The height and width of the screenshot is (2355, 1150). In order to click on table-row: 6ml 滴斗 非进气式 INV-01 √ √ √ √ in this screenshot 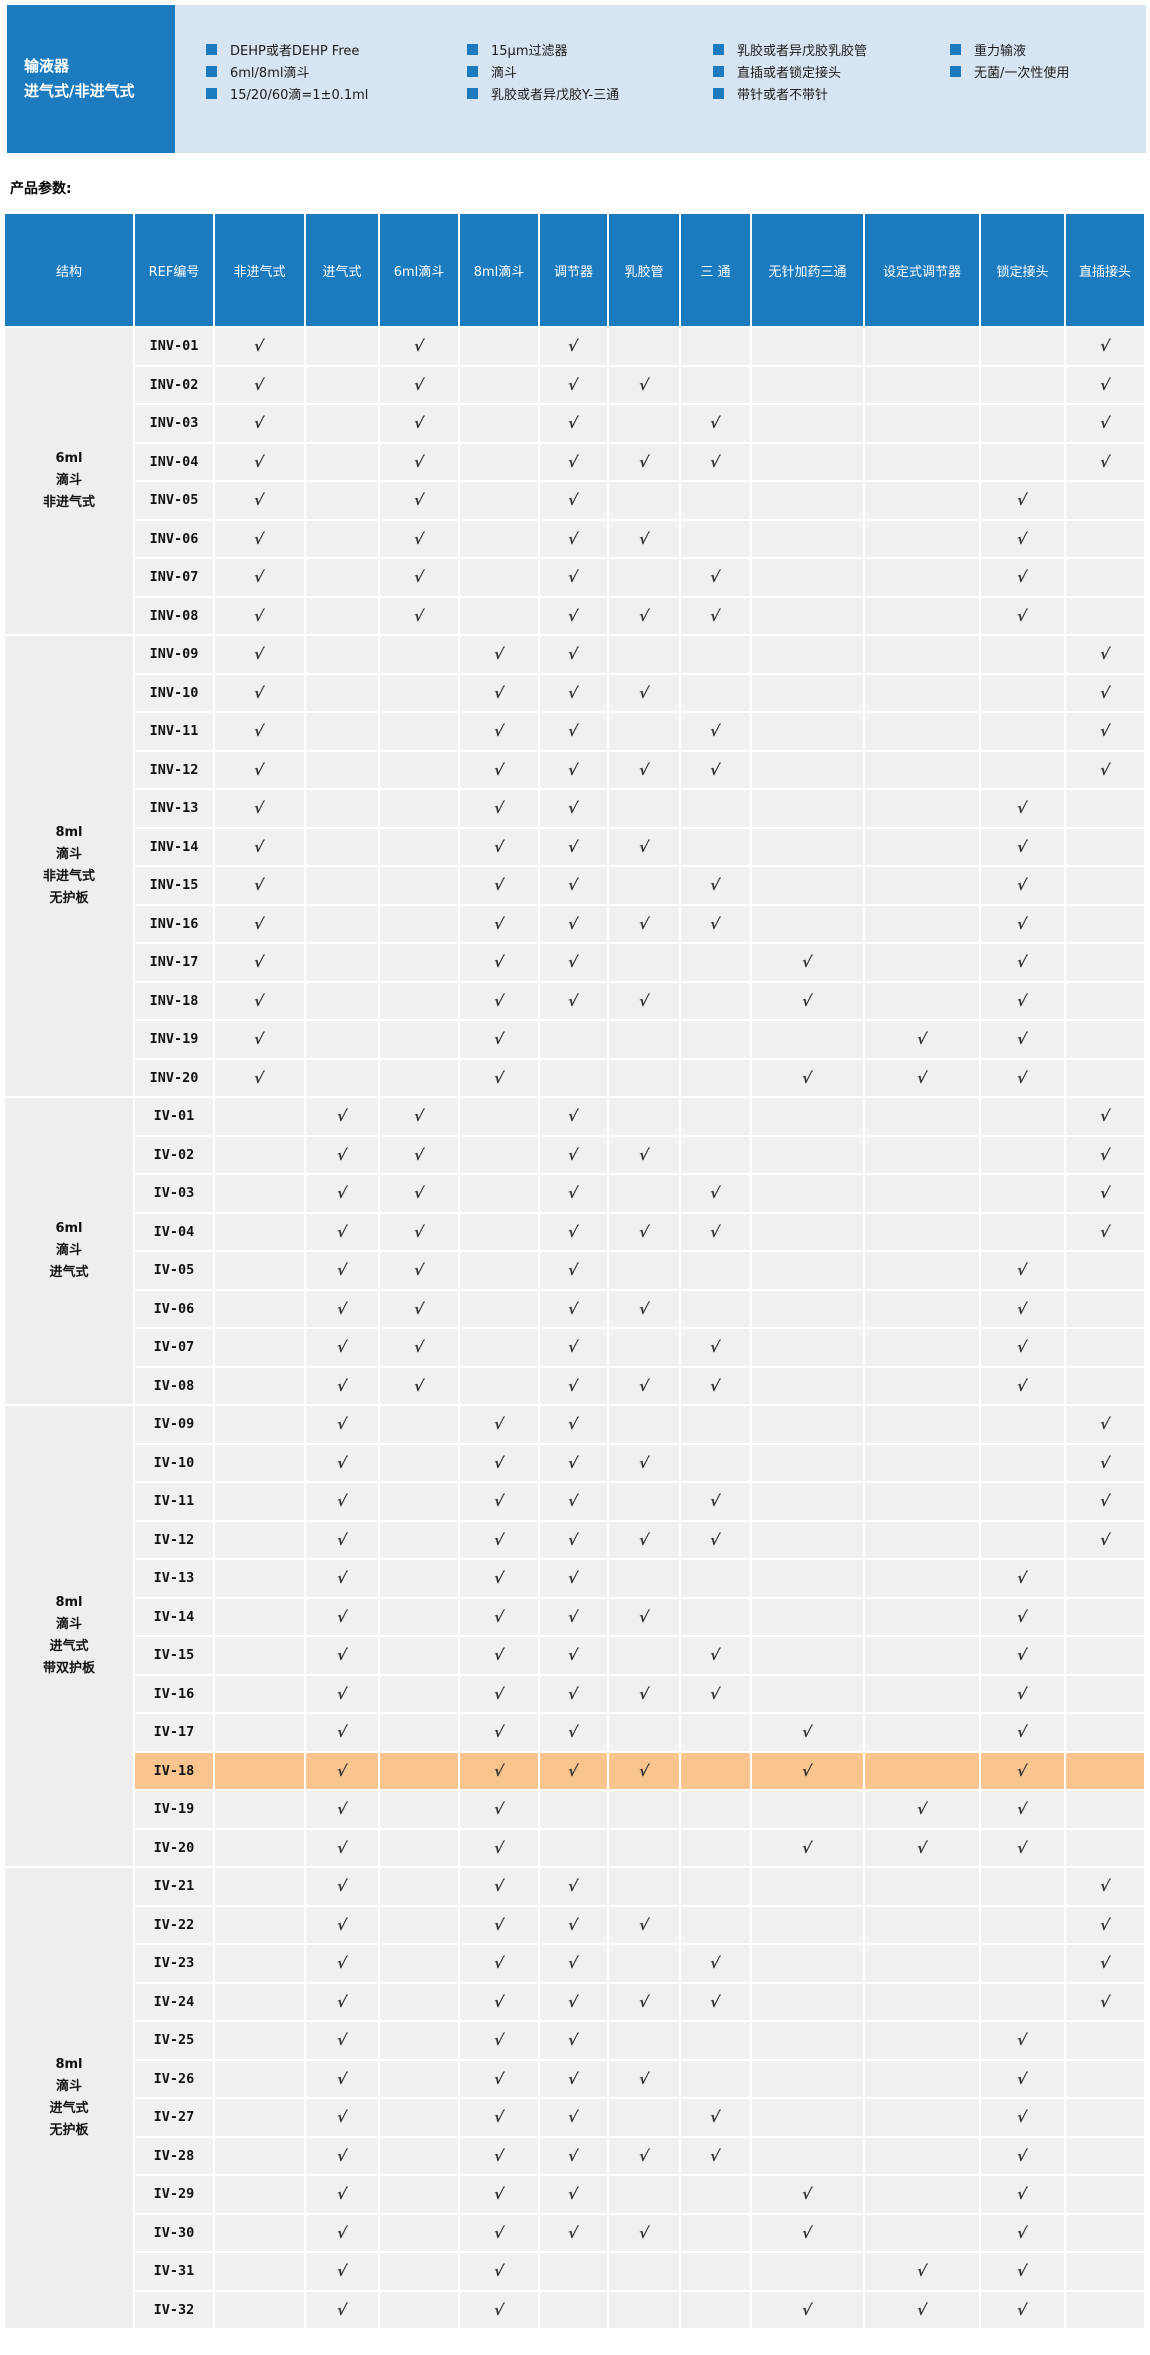, I will do `click(574, 481)`.